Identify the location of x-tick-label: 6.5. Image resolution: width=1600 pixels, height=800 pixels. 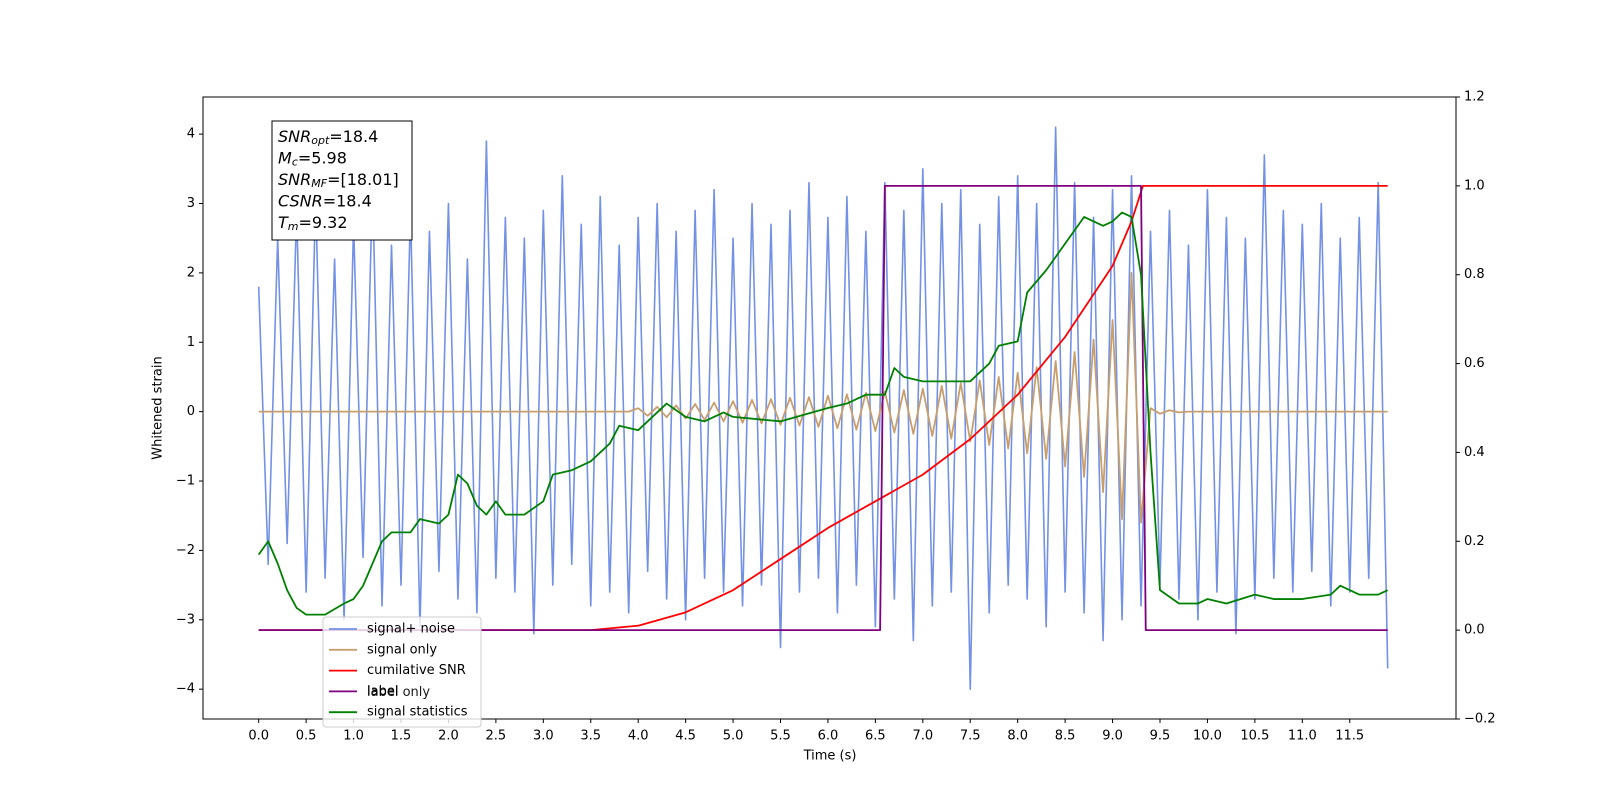
(875, 736).